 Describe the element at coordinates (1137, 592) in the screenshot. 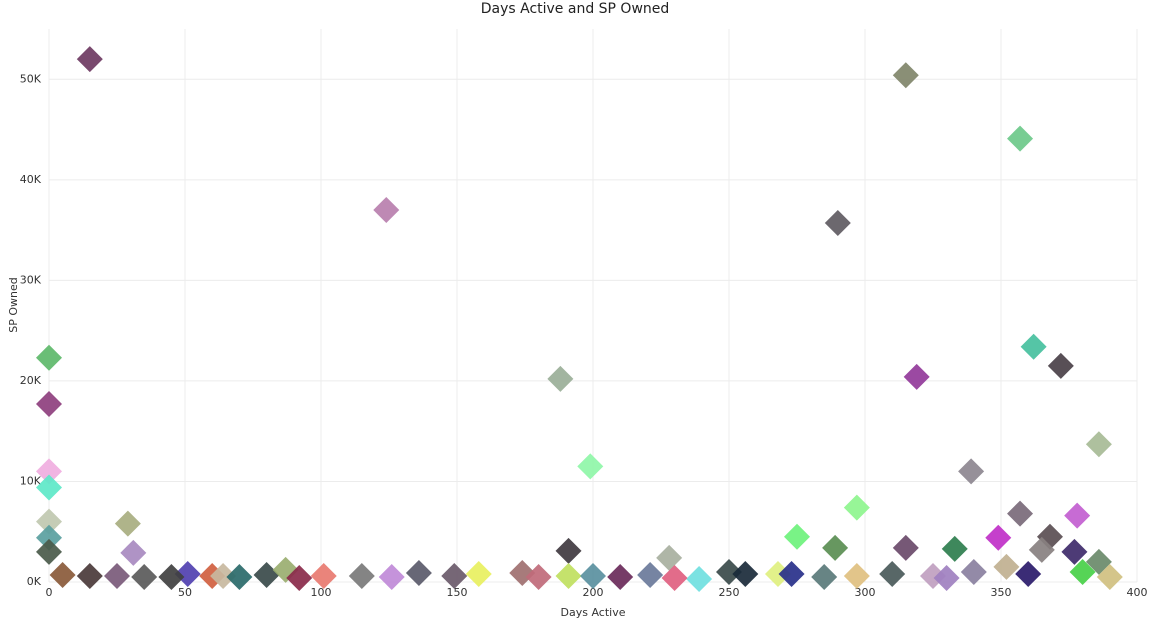

I see `x-tick-label: 400` at that location.